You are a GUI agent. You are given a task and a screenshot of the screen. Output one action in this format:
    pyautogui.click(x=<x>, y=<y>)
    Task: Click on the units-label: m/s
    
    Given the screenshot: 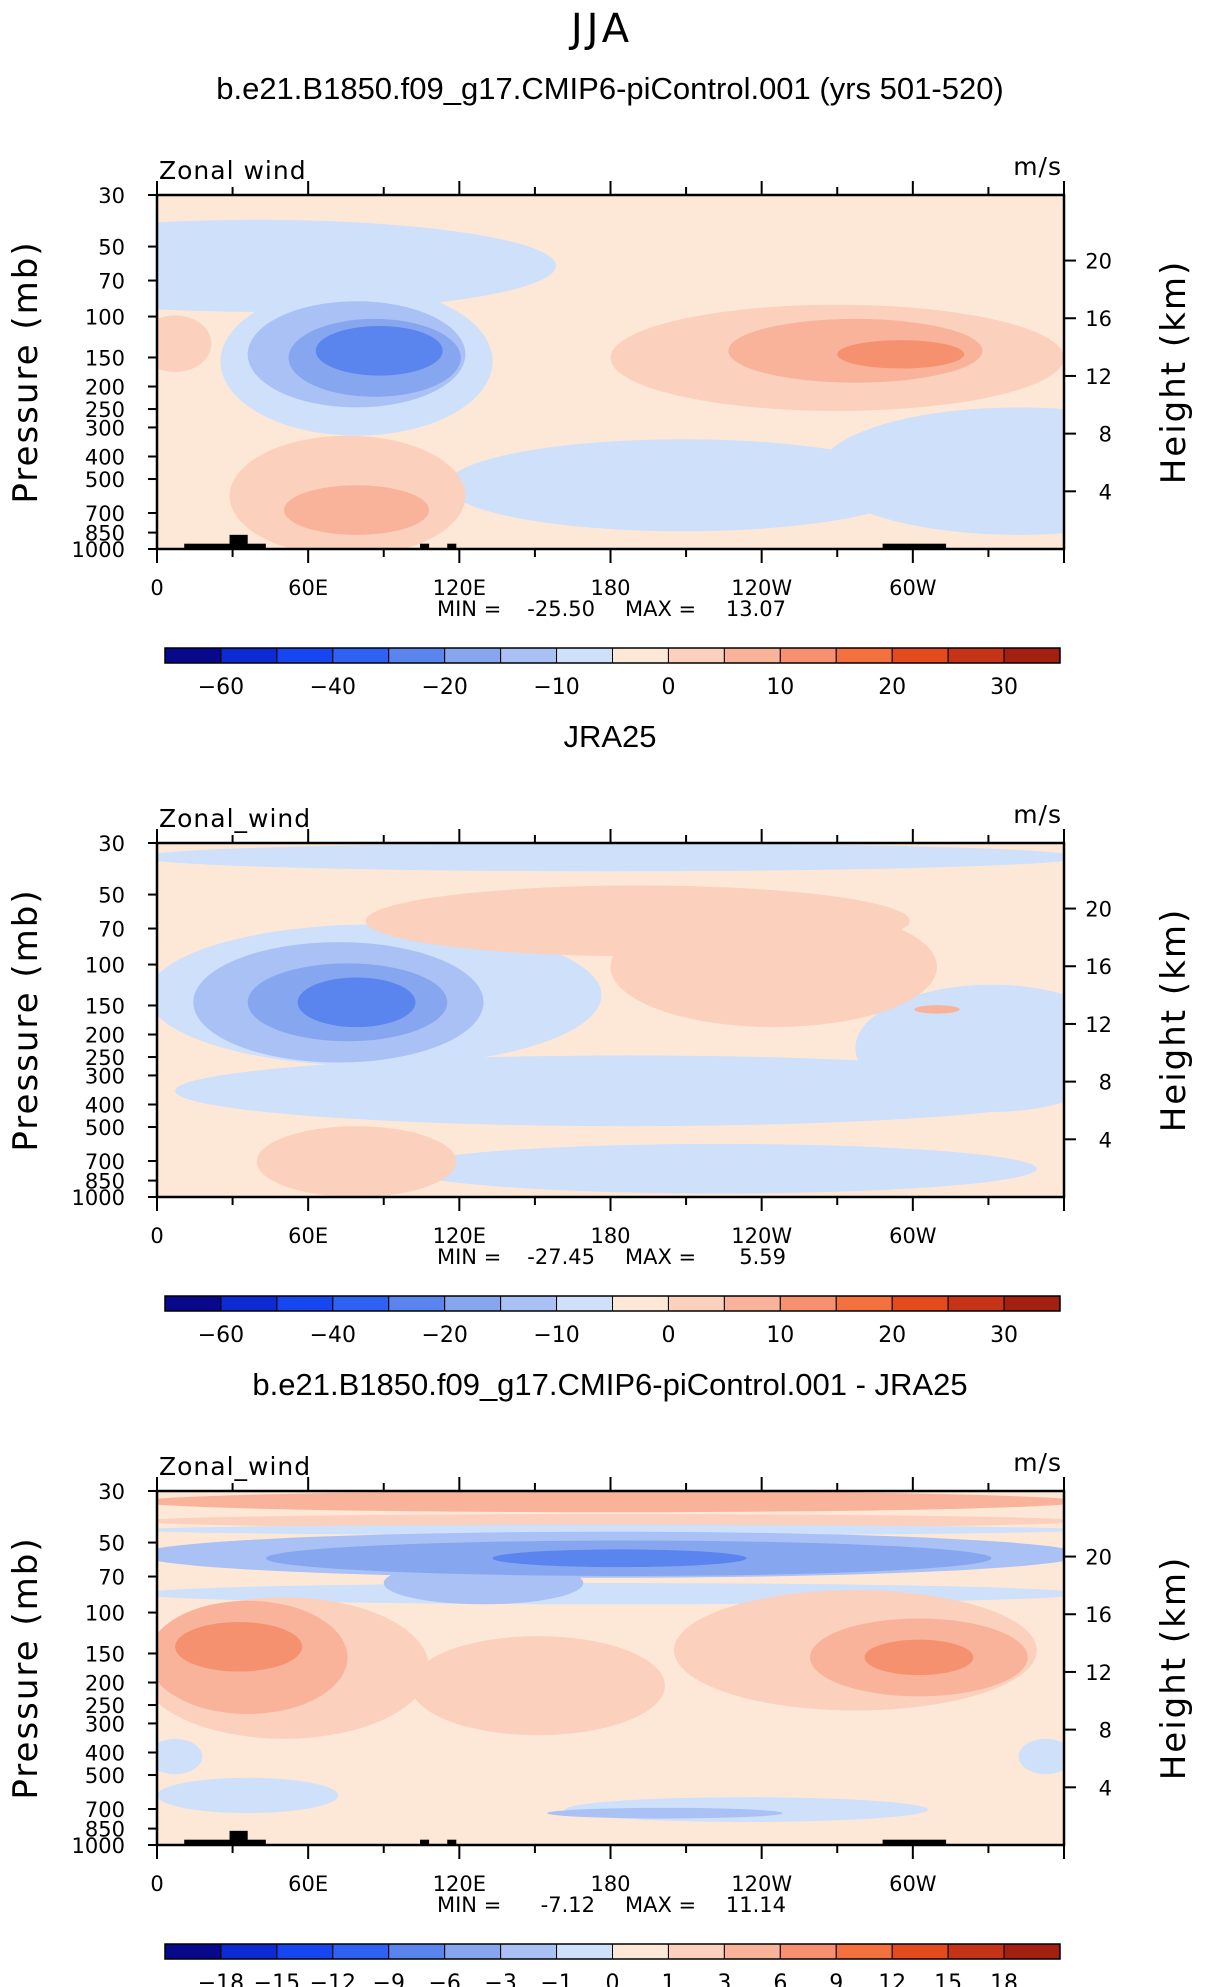 What is the action you would take?
    pyautogui.click(x=1037, y=814)
    